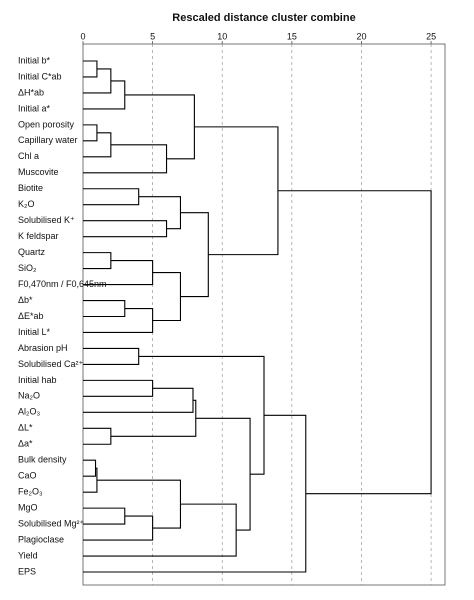 This screenshot has width=474, height=600. Describe the element at coordinates (42, 460) in the screenshot. I see `leaf-label: Bulk density` at that location.